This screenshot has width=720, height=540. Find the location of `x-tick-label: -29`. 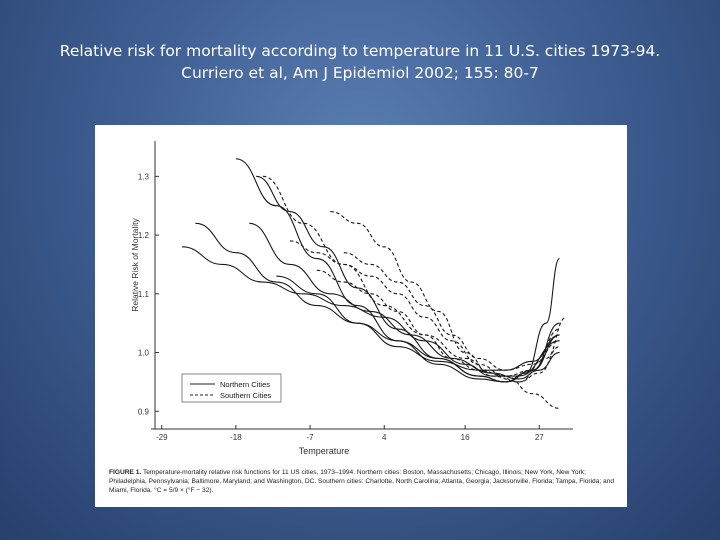

x-tick-label: -29 is located at coordinates (162, 437).